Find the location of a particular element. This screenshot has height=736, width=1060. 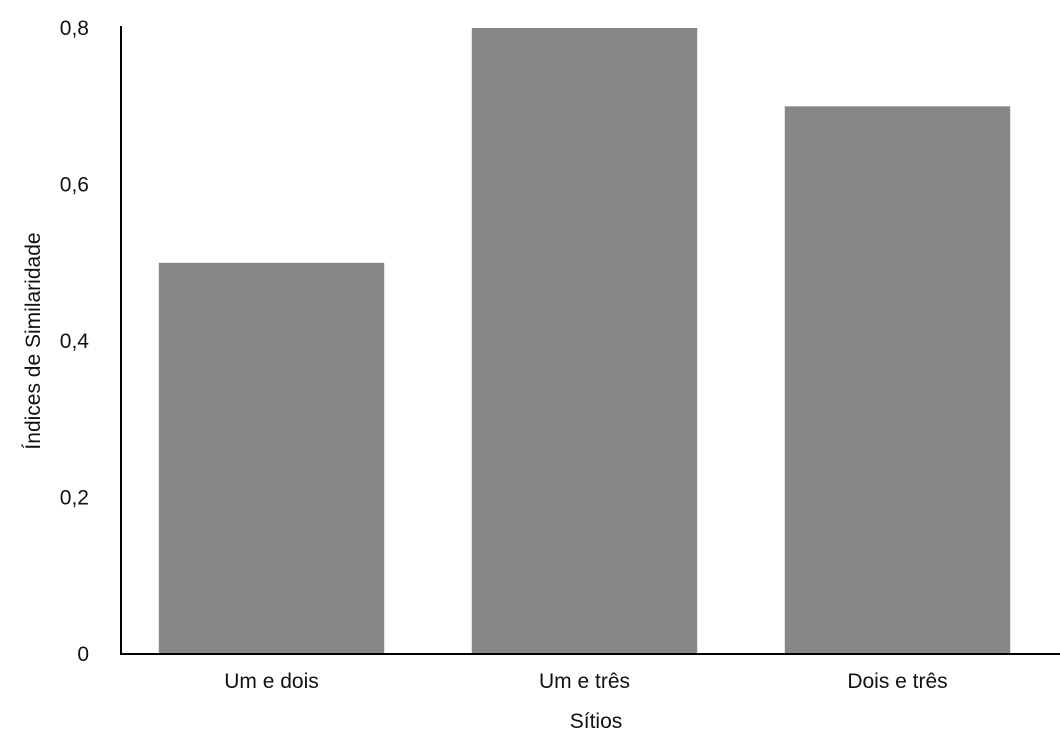

y-tick-label: 0,2 is located at coordinates (74, 498).